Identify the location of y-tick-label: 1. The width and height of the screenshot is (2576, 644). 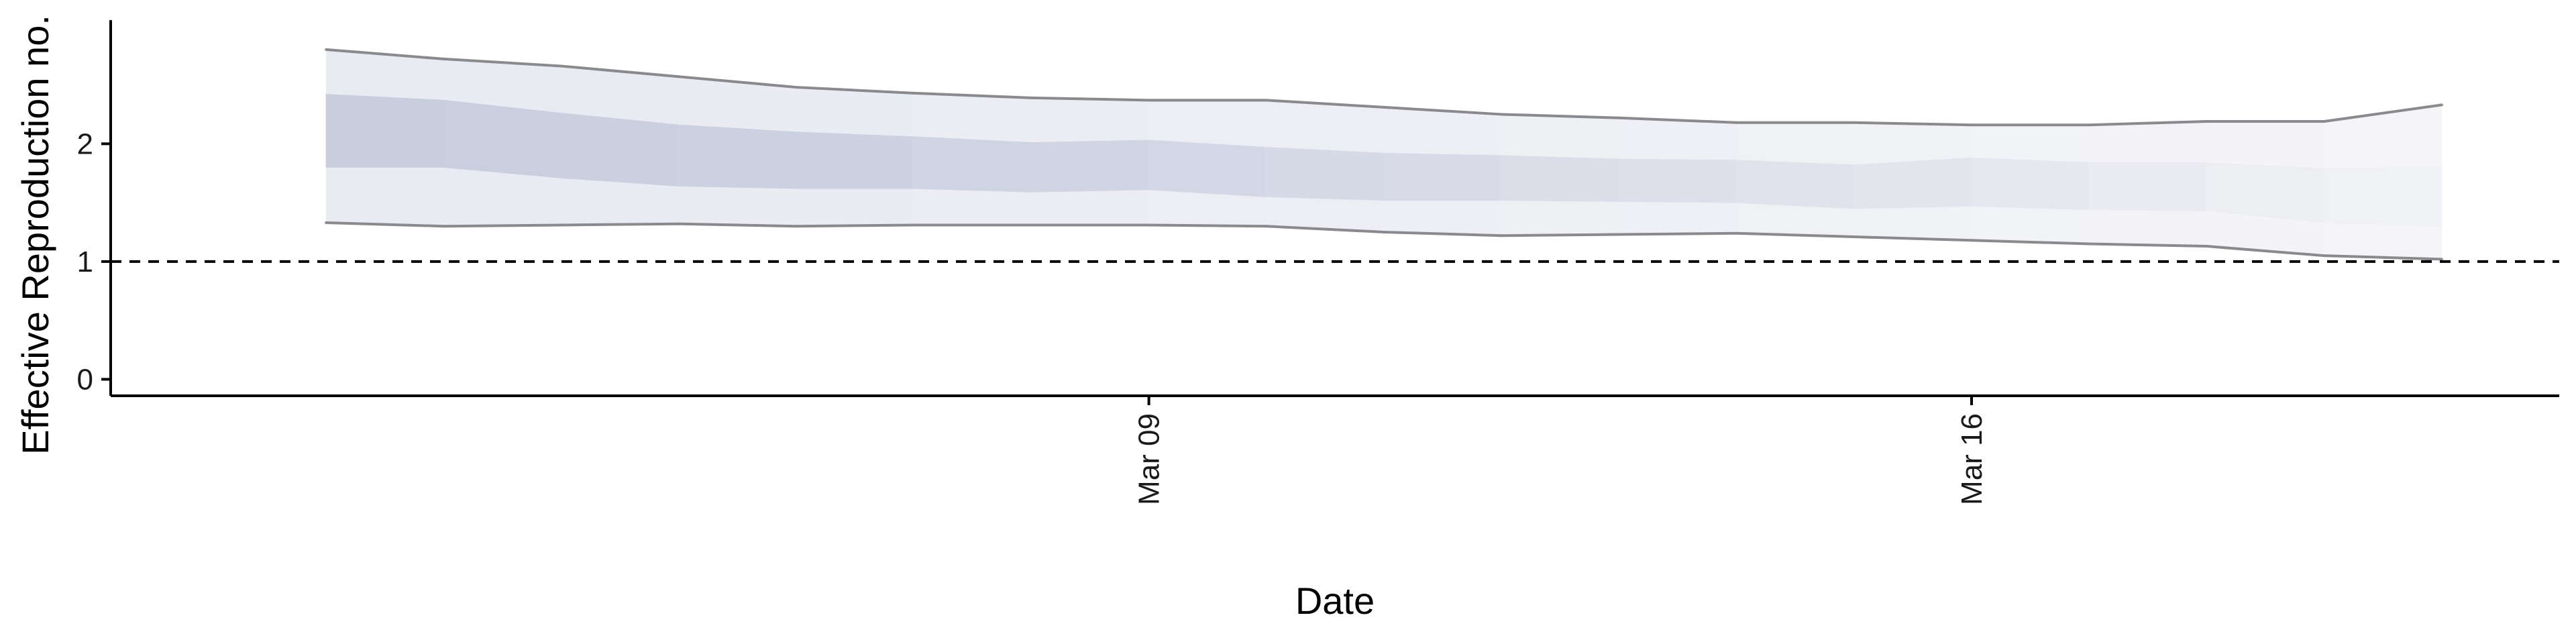
(85, 262).